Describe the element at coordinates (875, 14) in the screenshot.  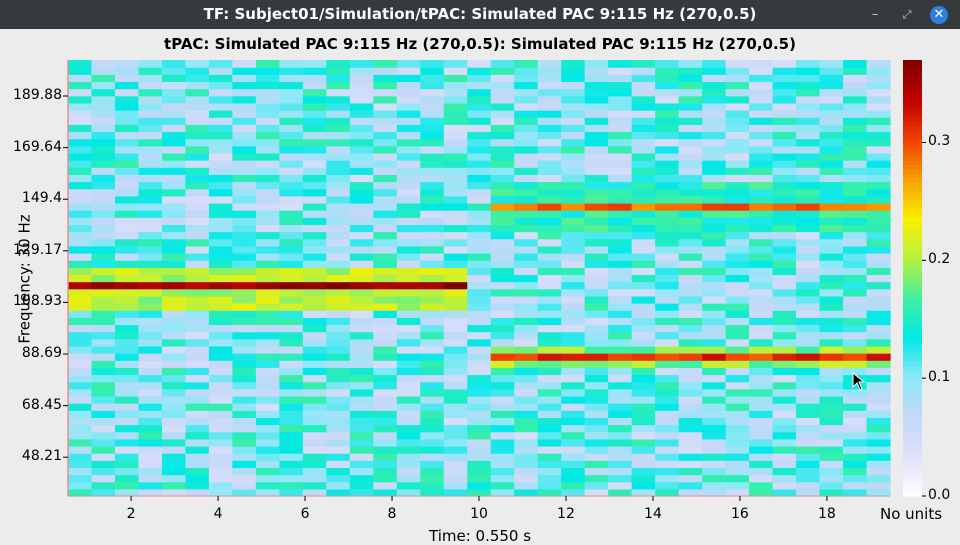
I see `minimize-button: –` at that location.